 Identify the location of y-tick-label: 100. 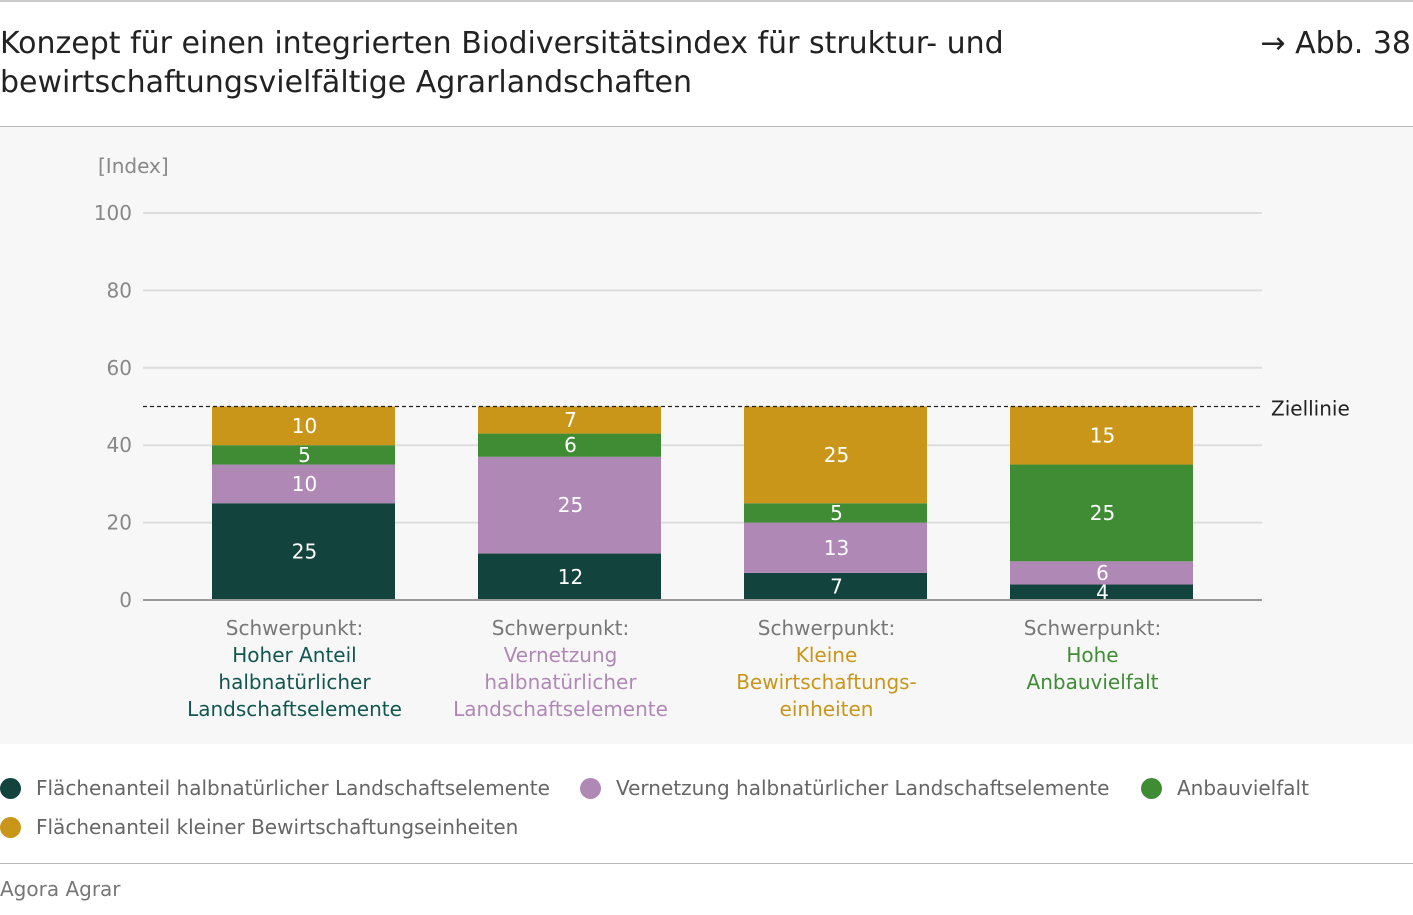
(113, 213).